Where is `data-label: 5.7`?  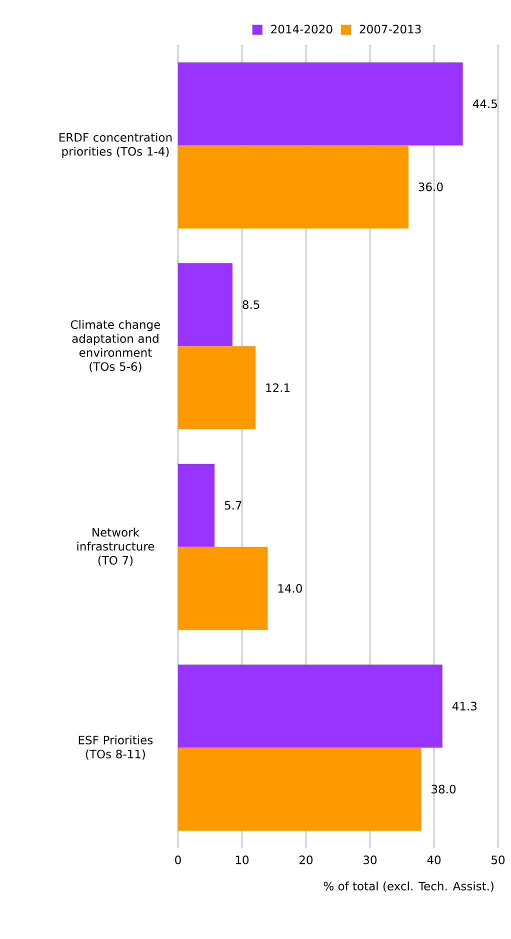 data-label: 5.7 is located at coordinates (233, 505).